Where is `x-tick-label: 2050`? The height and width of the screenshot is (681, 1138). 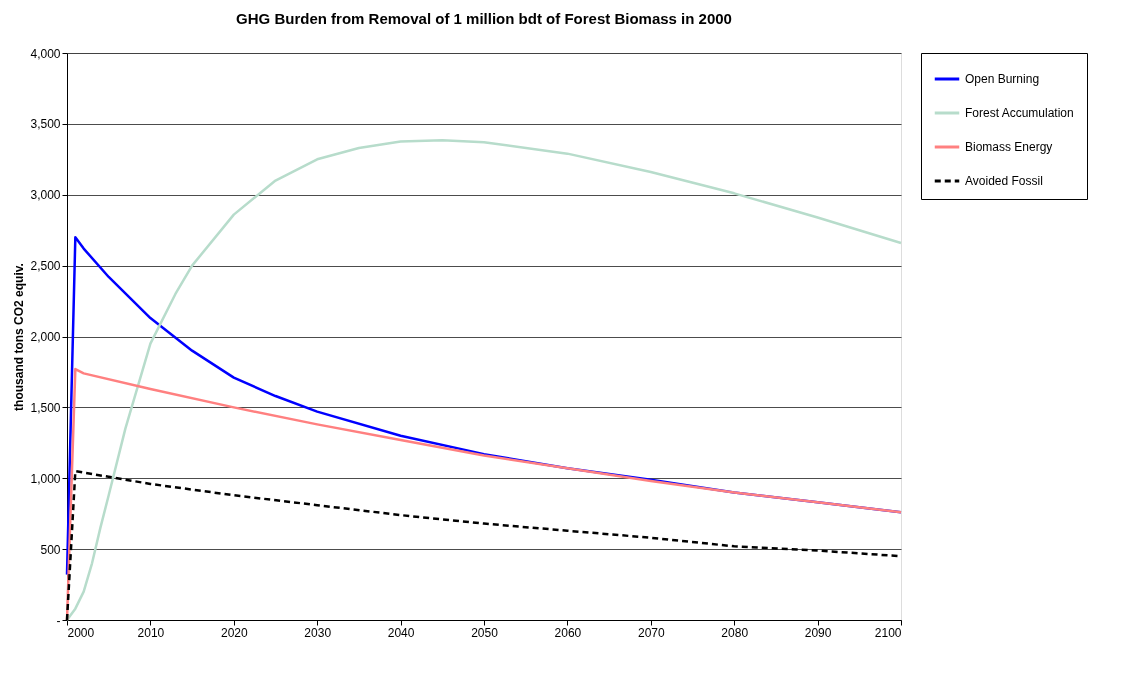 x-tick-label: 2050 is located at coordinates (485, 632).